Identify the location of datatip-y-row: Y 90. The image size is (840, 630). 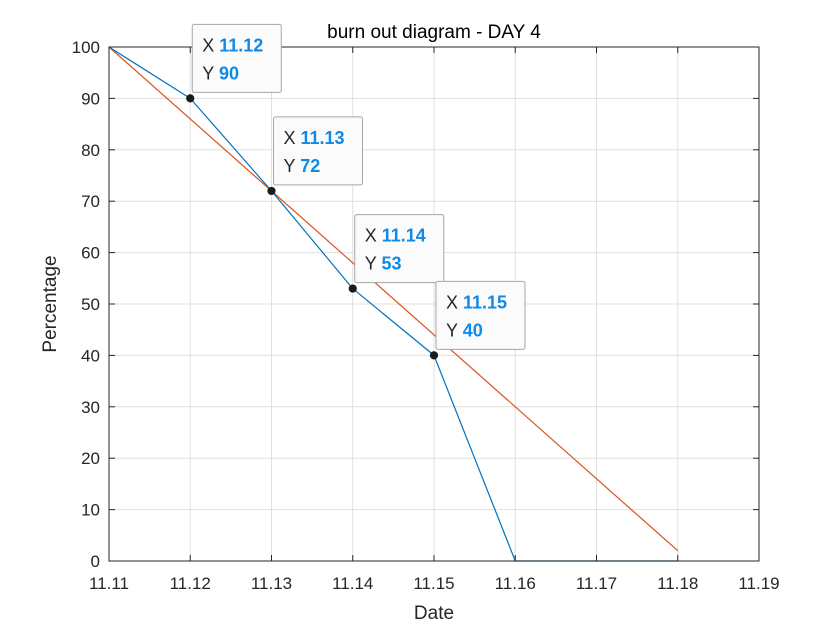
(220, 73).